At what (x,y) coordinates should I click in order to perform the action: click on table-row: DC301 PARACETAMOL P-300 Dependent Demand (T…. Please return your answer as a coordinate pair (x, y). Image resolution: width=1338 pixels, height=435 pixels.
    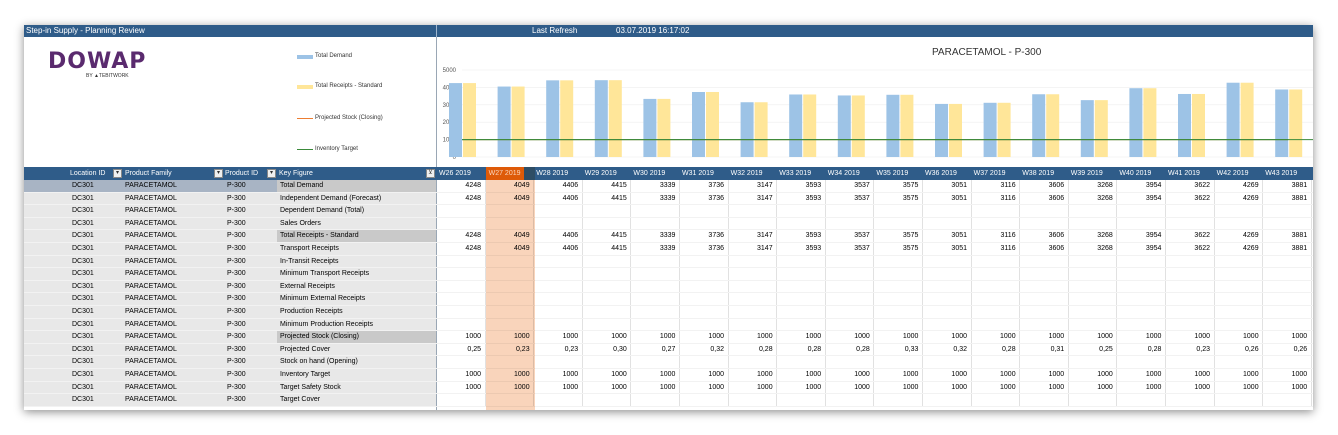
    Looking at the image, I should click on (668, 211).